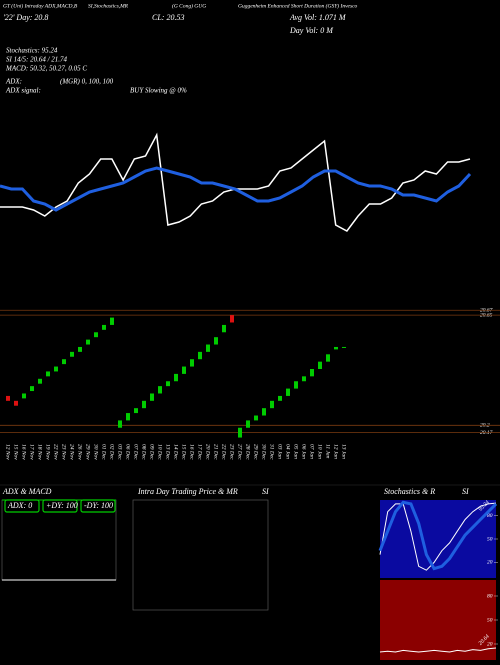 The image size is (500, 665). I want to click on panel-frame, so click(200, 555).